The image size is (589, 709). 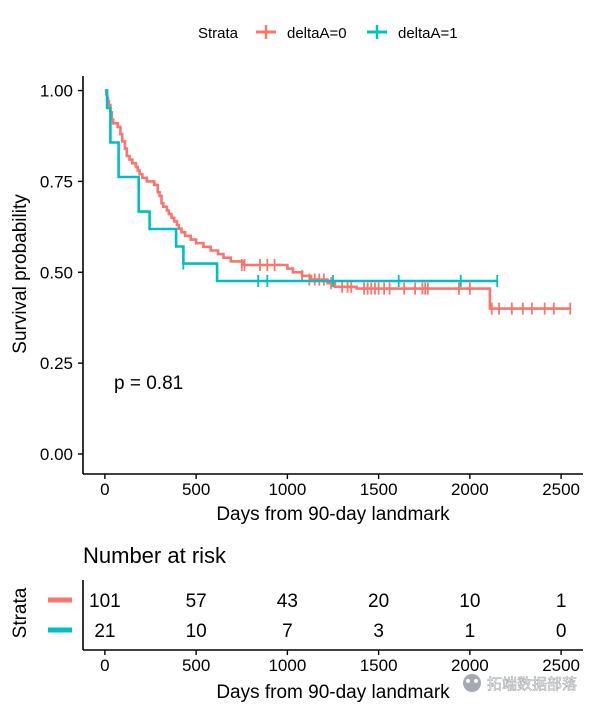 I want to click on risk-x-tick-label: 500, so click(x=196, y=665).